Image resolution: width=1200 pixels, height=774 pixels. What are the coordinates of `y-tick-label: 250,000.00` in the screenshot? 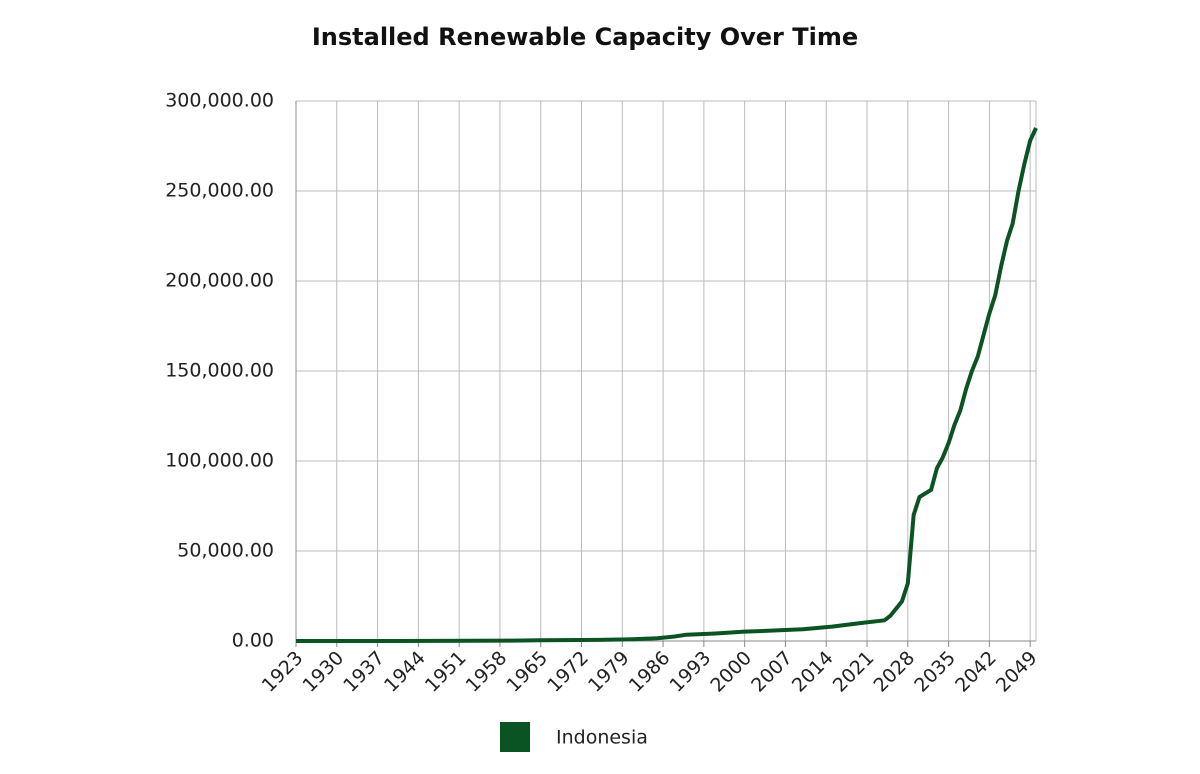 It's located at (219, 191).